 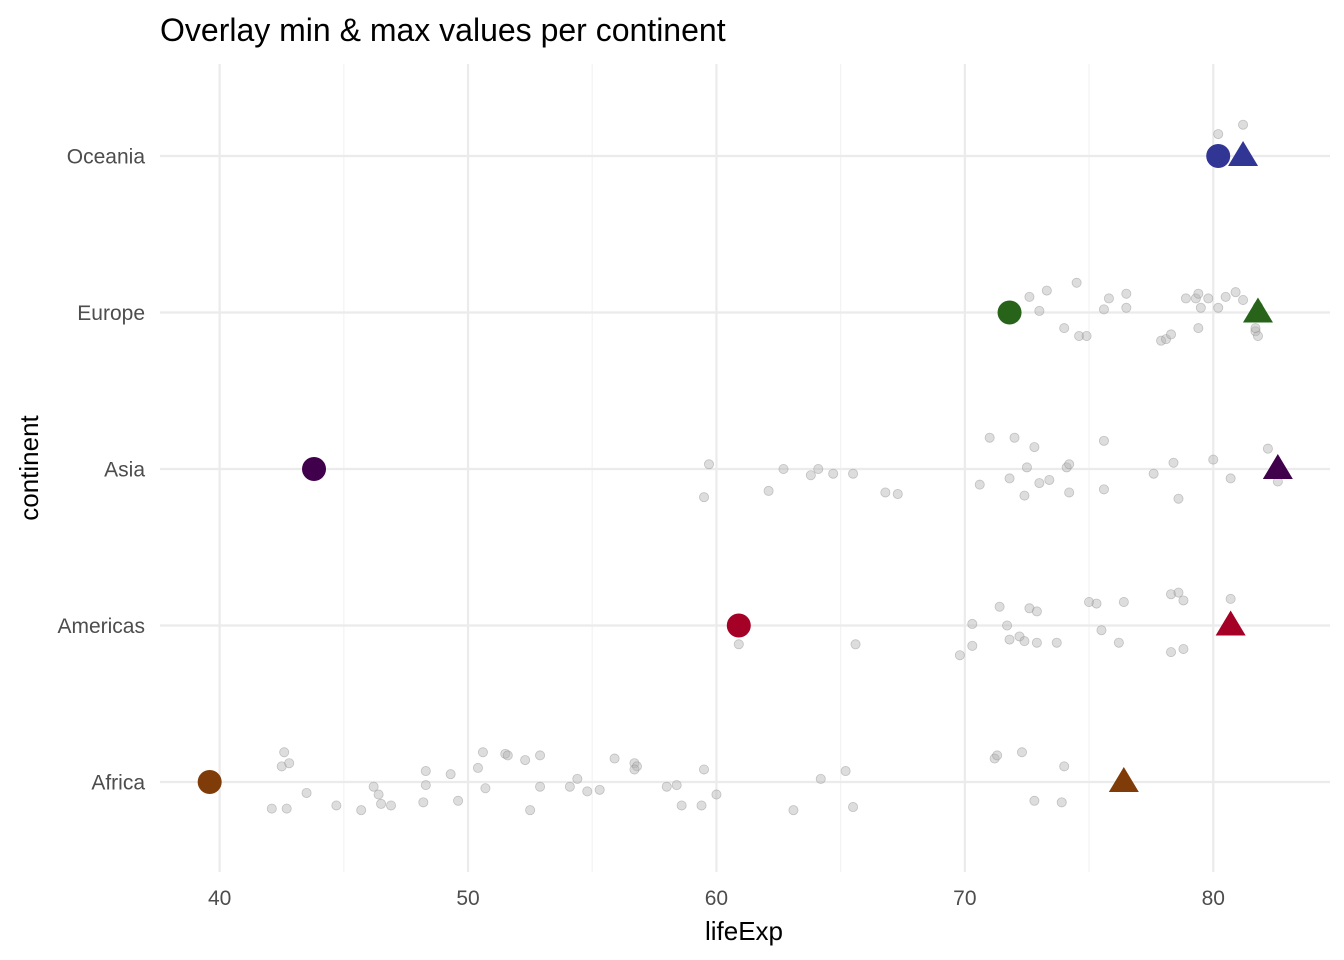 I want to click on x-tick-label: 50, so click(x=467, y=898).